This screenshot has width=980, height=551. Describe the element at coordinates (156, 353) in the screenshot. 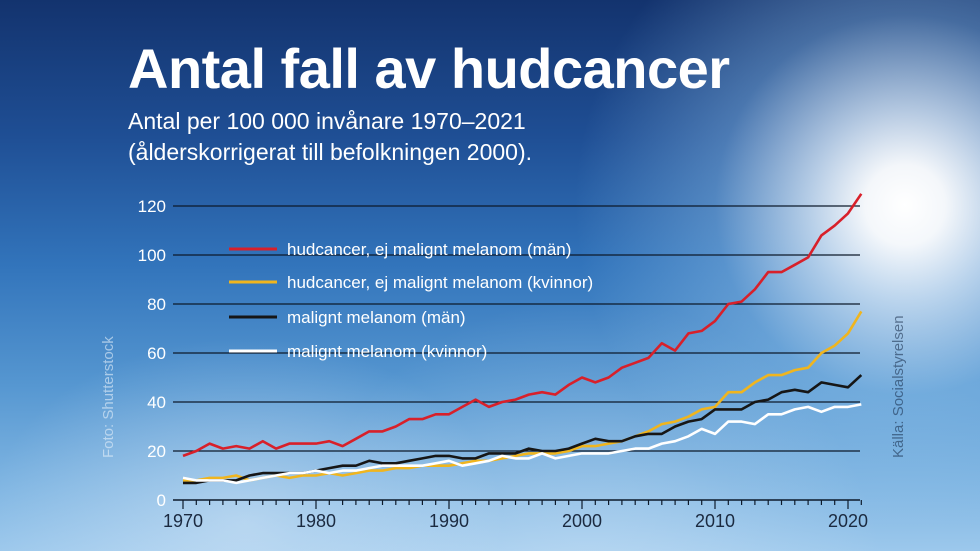

I see `y-tick-label: 60` at that location.